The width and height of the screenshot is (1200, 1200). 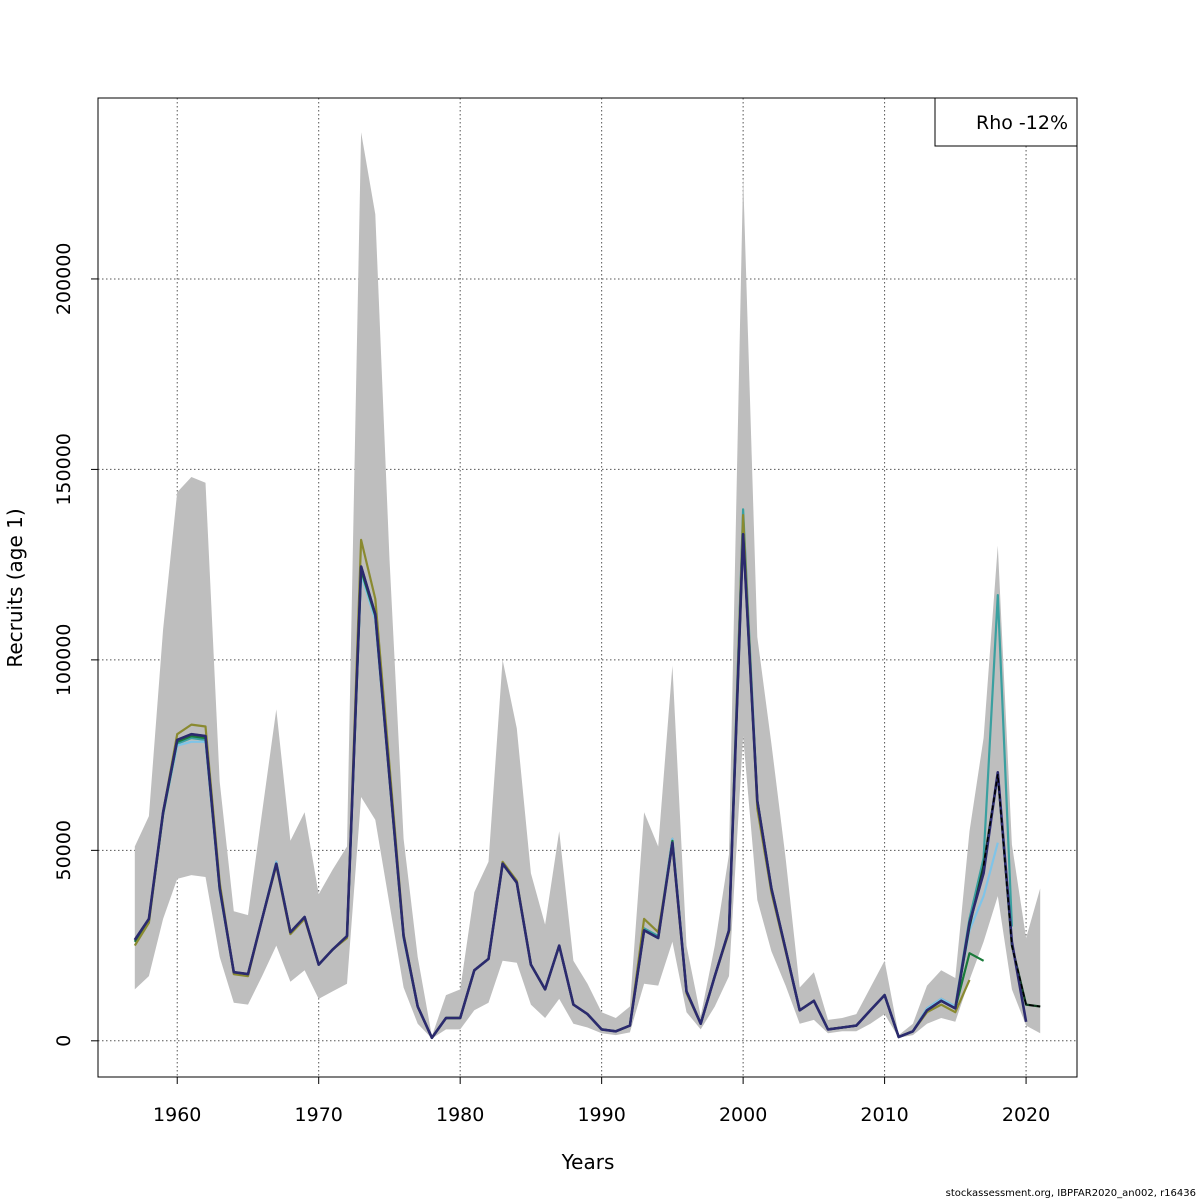 I want to click on y-tick-label: 200000, so click(x=64, y=279).